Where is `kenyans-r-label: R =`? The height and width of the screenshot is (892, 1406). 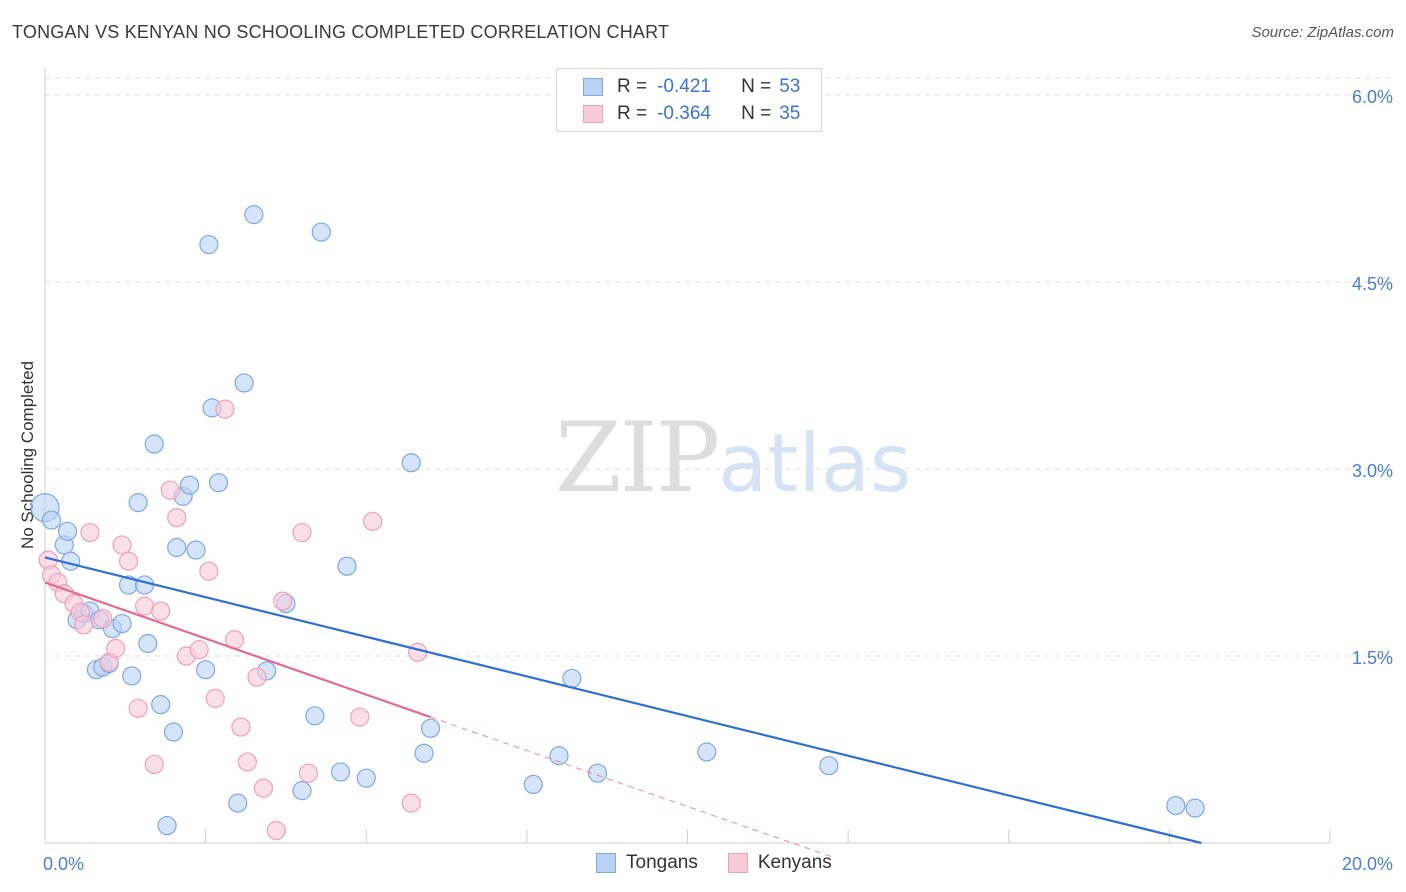 kenyans-r-label: R = is located at coordinates (632, 113).